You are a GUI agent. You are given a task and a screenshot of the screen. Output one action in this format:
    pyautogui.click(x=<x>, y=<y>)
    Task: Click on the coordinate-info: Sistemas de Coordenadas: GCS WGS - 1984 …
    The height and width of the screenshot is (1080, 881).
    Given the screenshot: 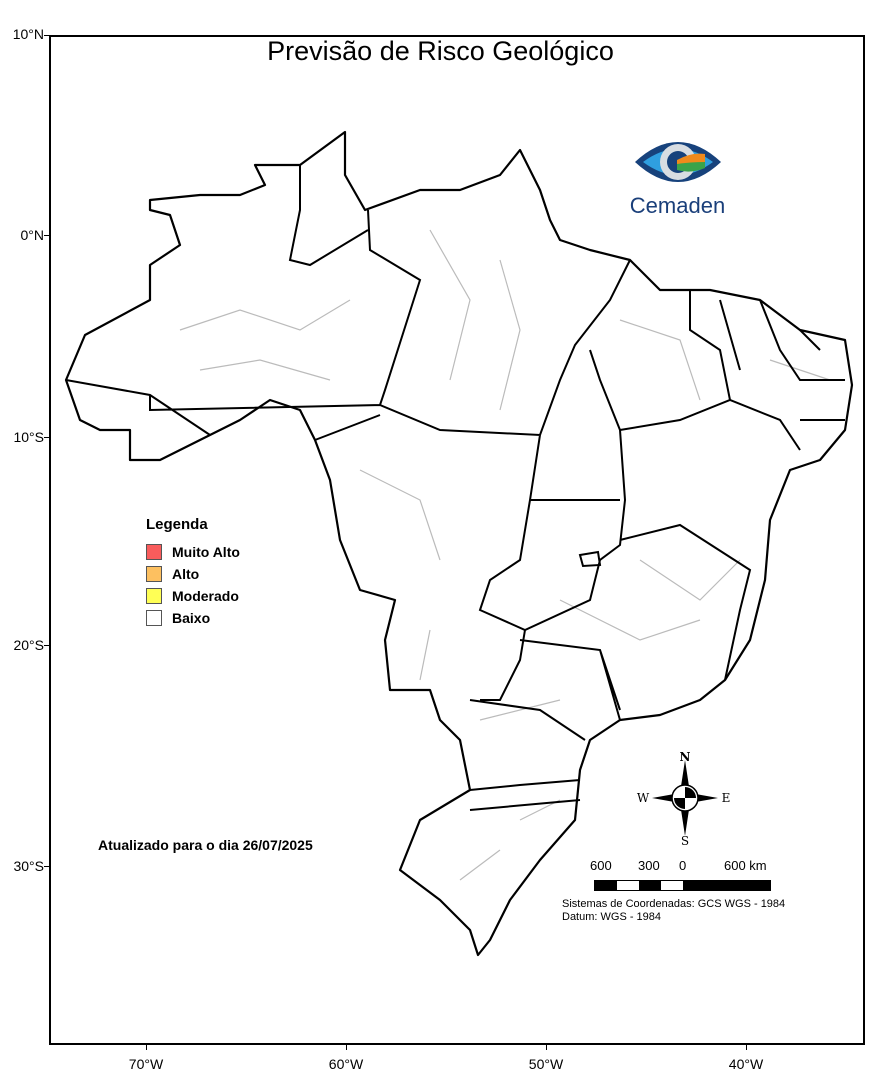 What is the action you would take?
    pyautogui.click(x=674, y=910)
    